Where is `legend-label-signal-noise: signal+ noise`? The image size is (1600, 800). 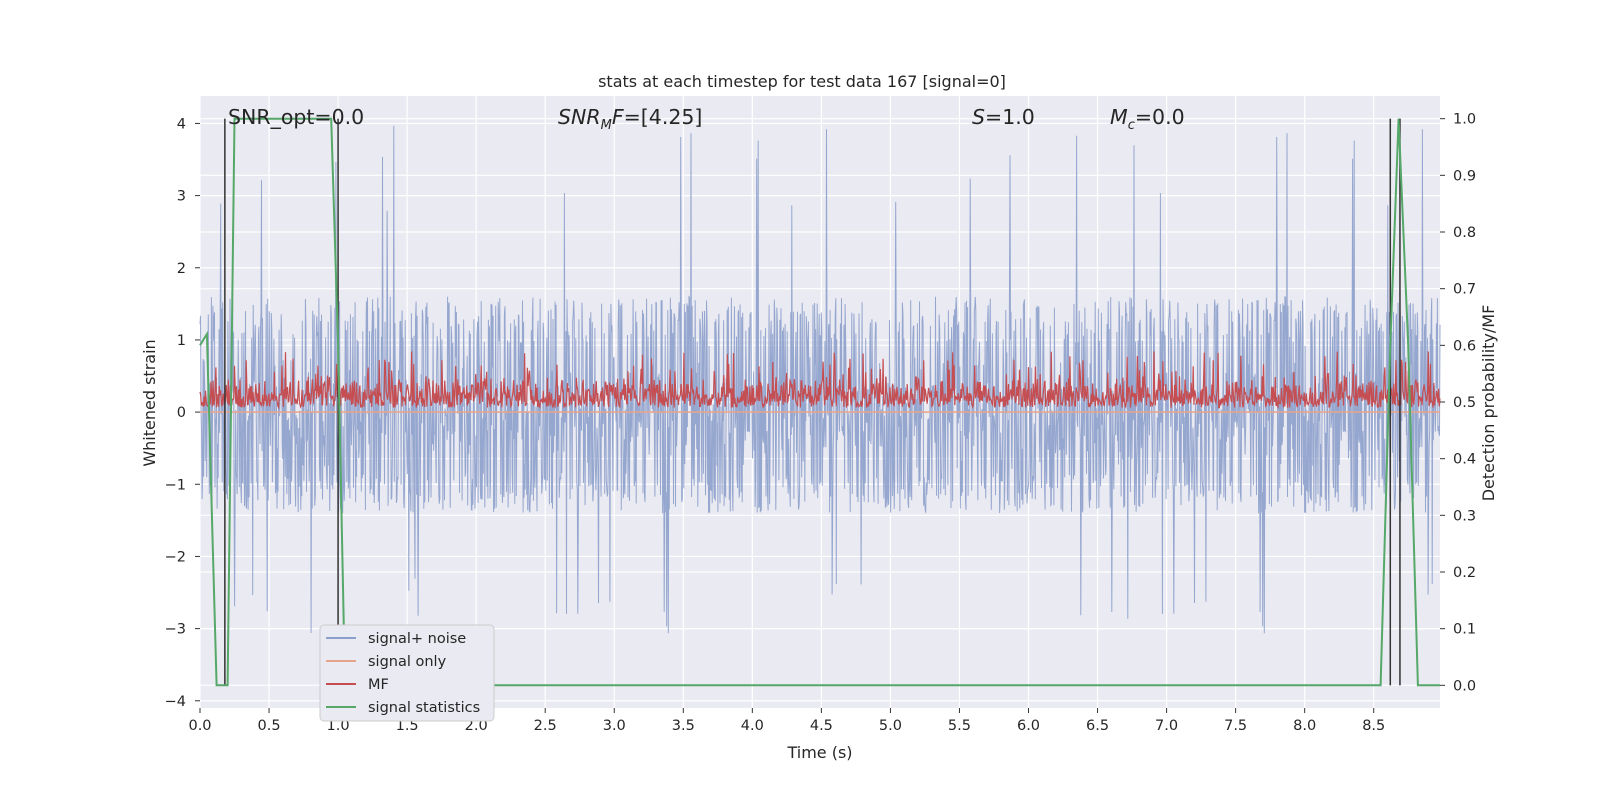
legend-label-signal-noise: signal+ noise is located at coordinates (417, 639).